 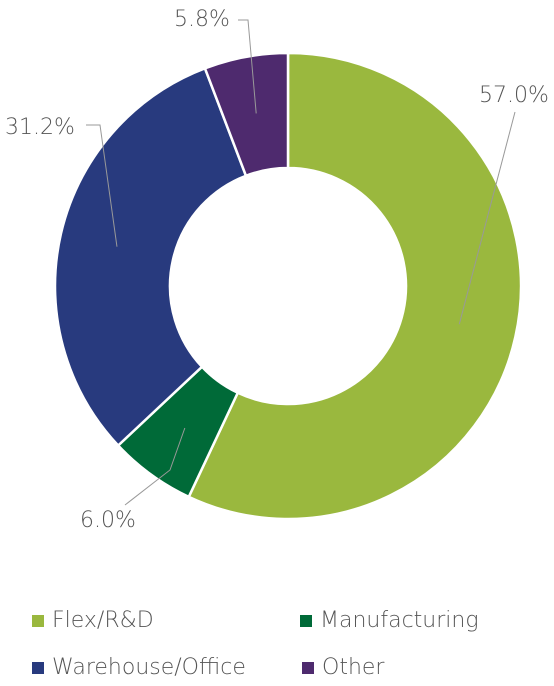 What do you see at coordinates (202, 19) in the screenshot?
I see `data-label: 5.8%` at bounding box center [202, 19].